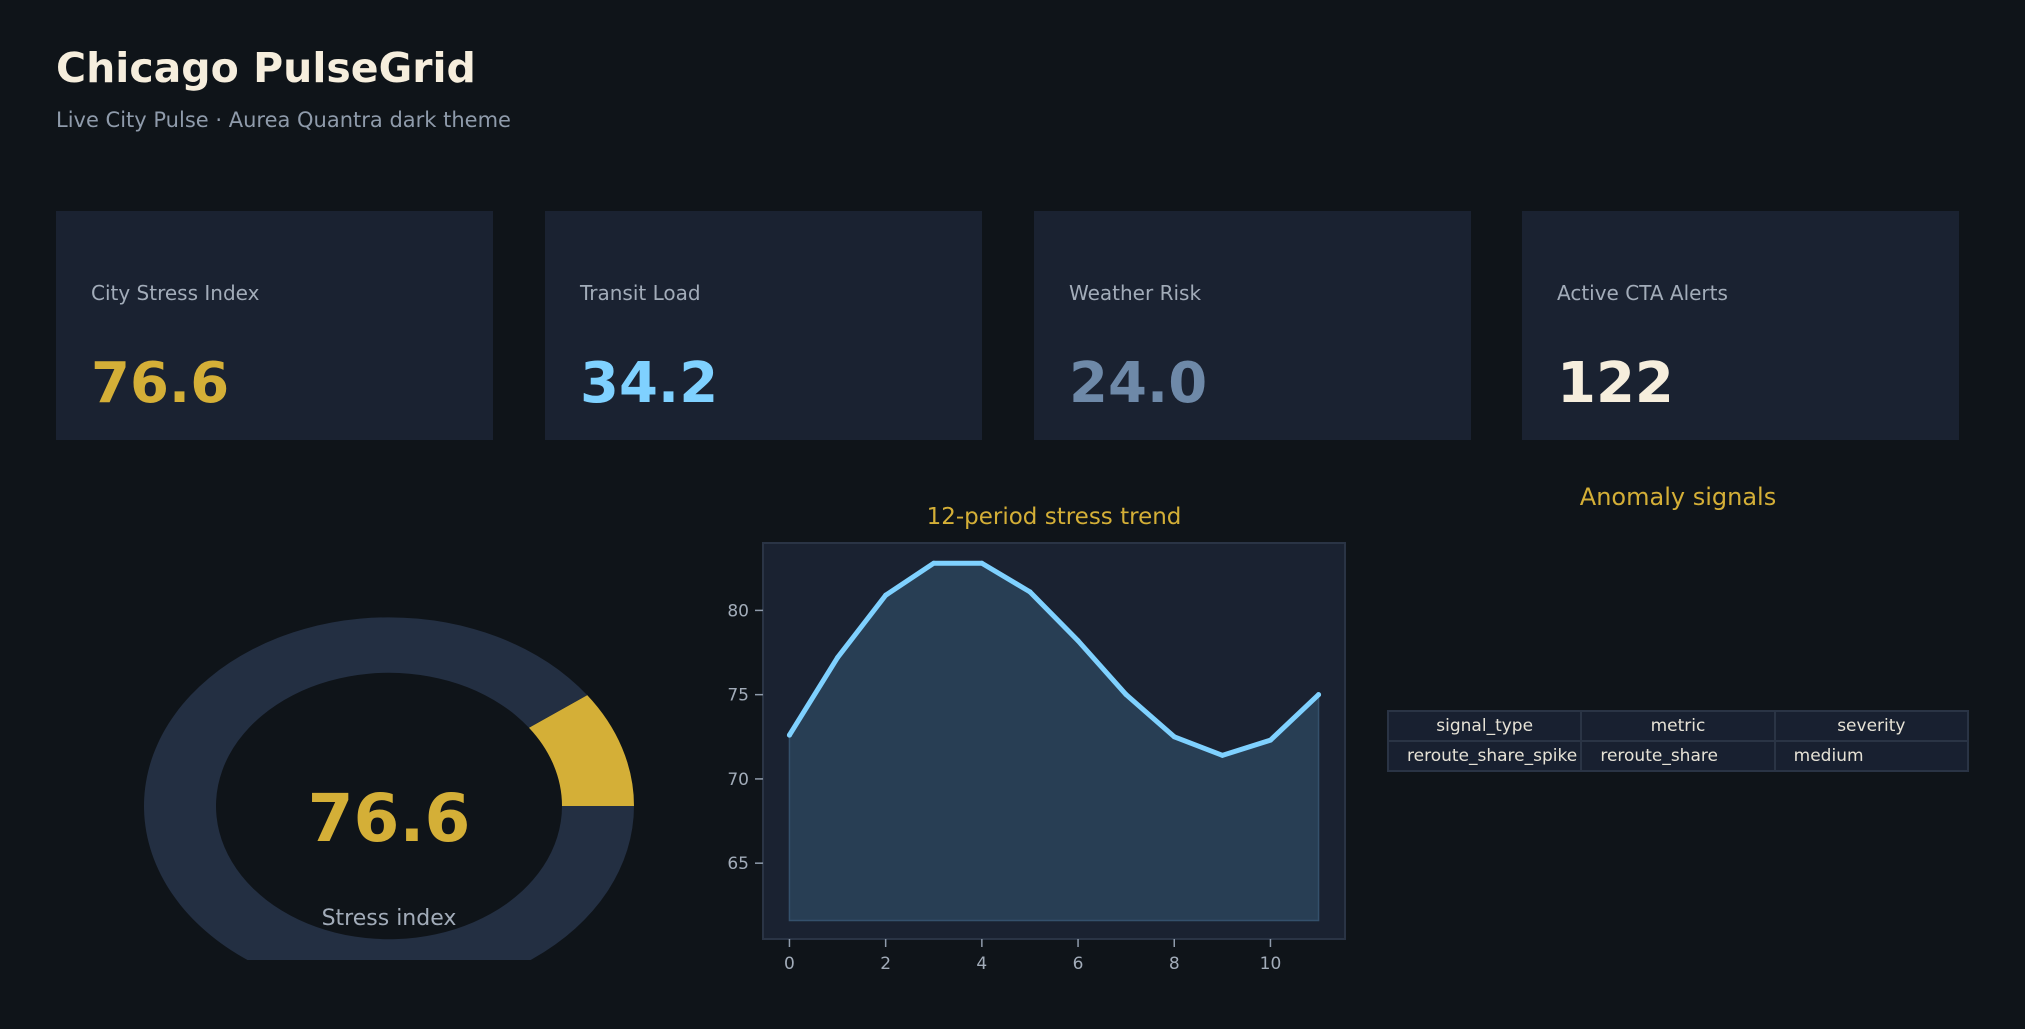 This screenshot has width=2025, height=1029. I want to click on kpi-value: 34.2, so click(649, 383).